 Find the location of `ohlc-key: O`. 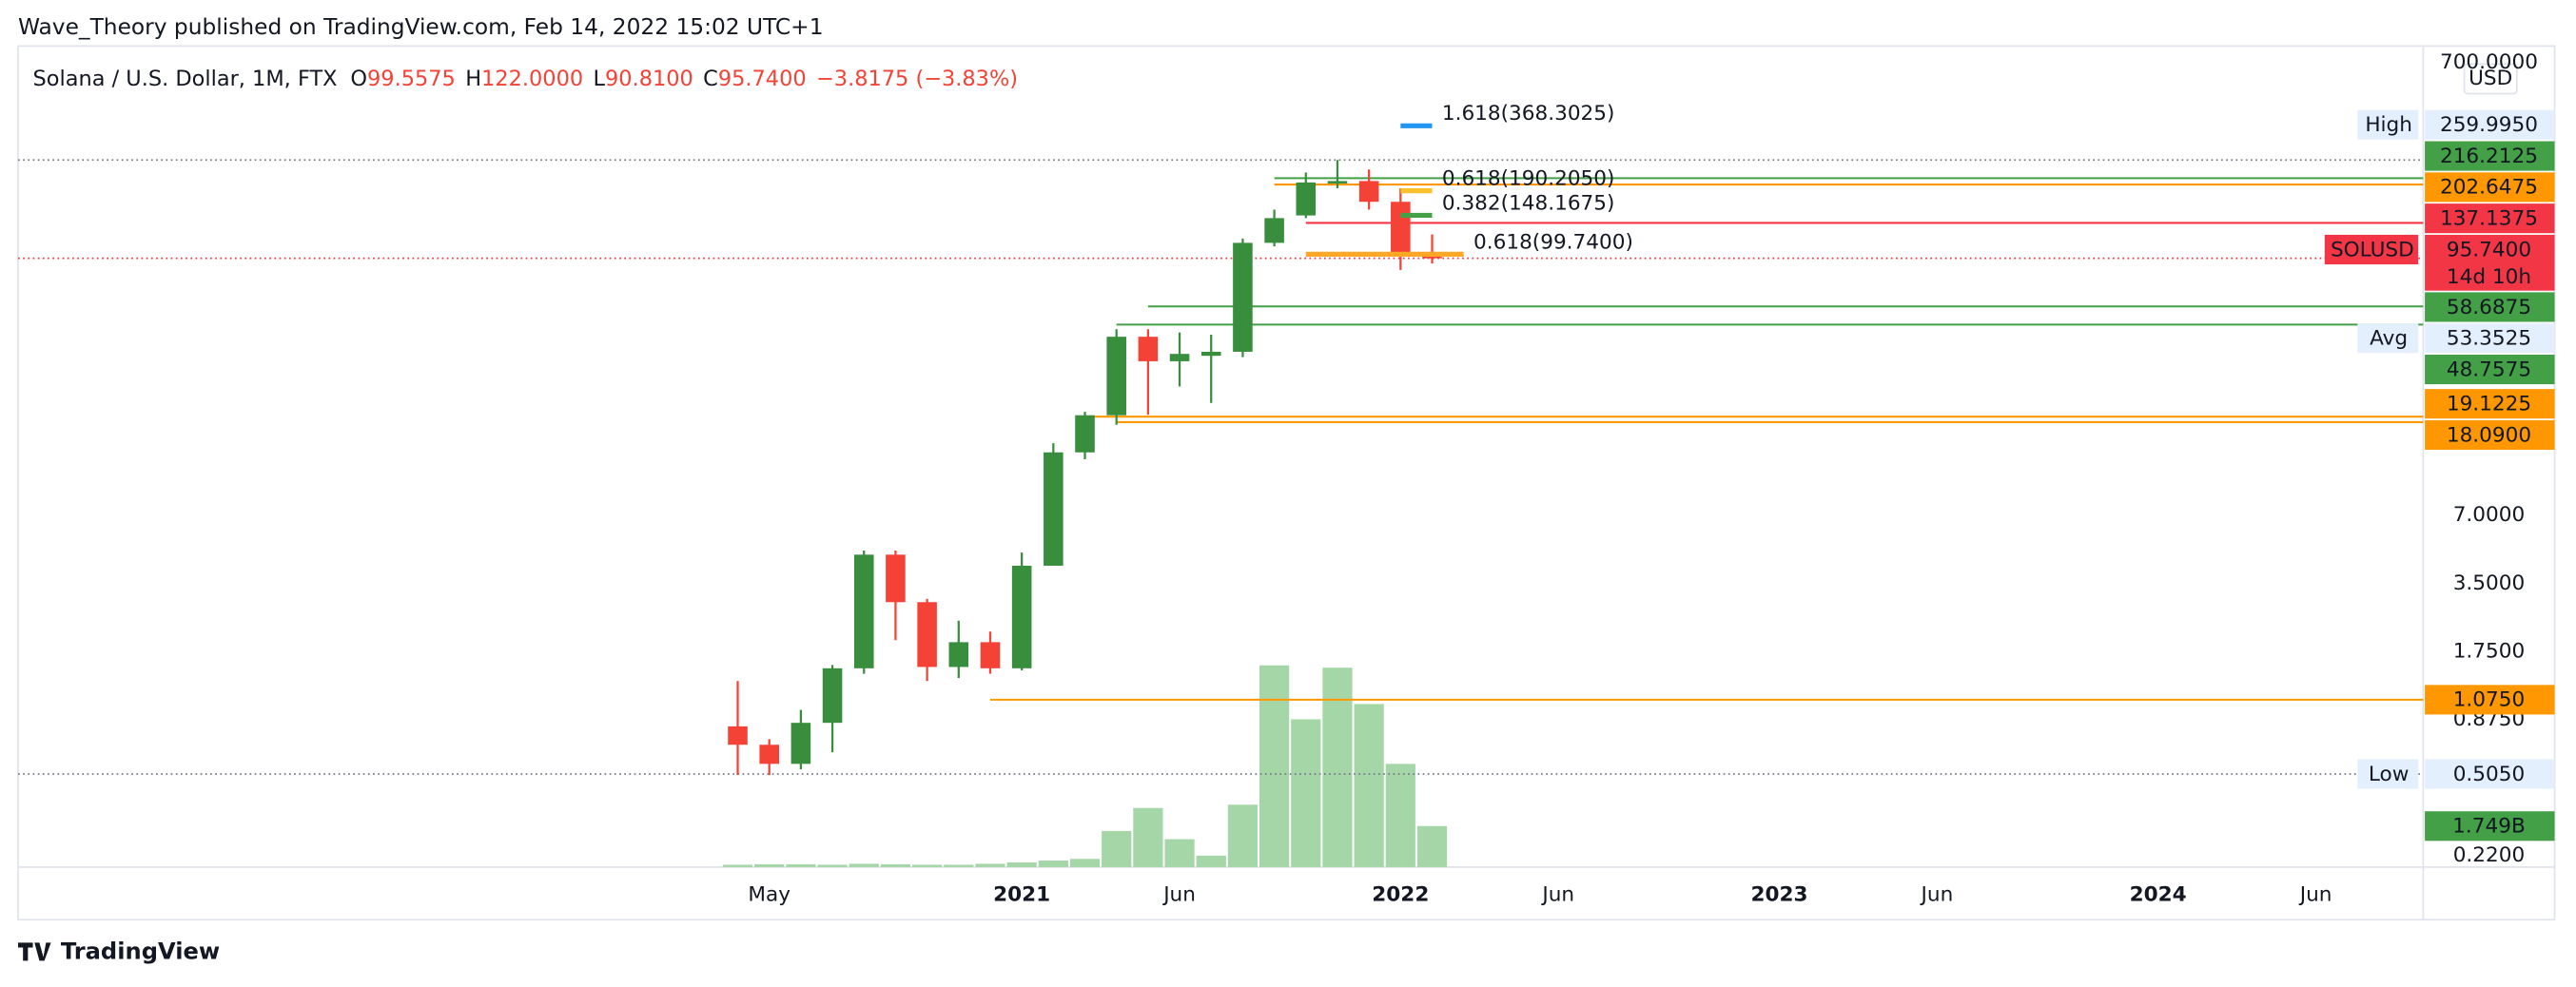

ohlc-key: O is located at coordinates (359, 78).